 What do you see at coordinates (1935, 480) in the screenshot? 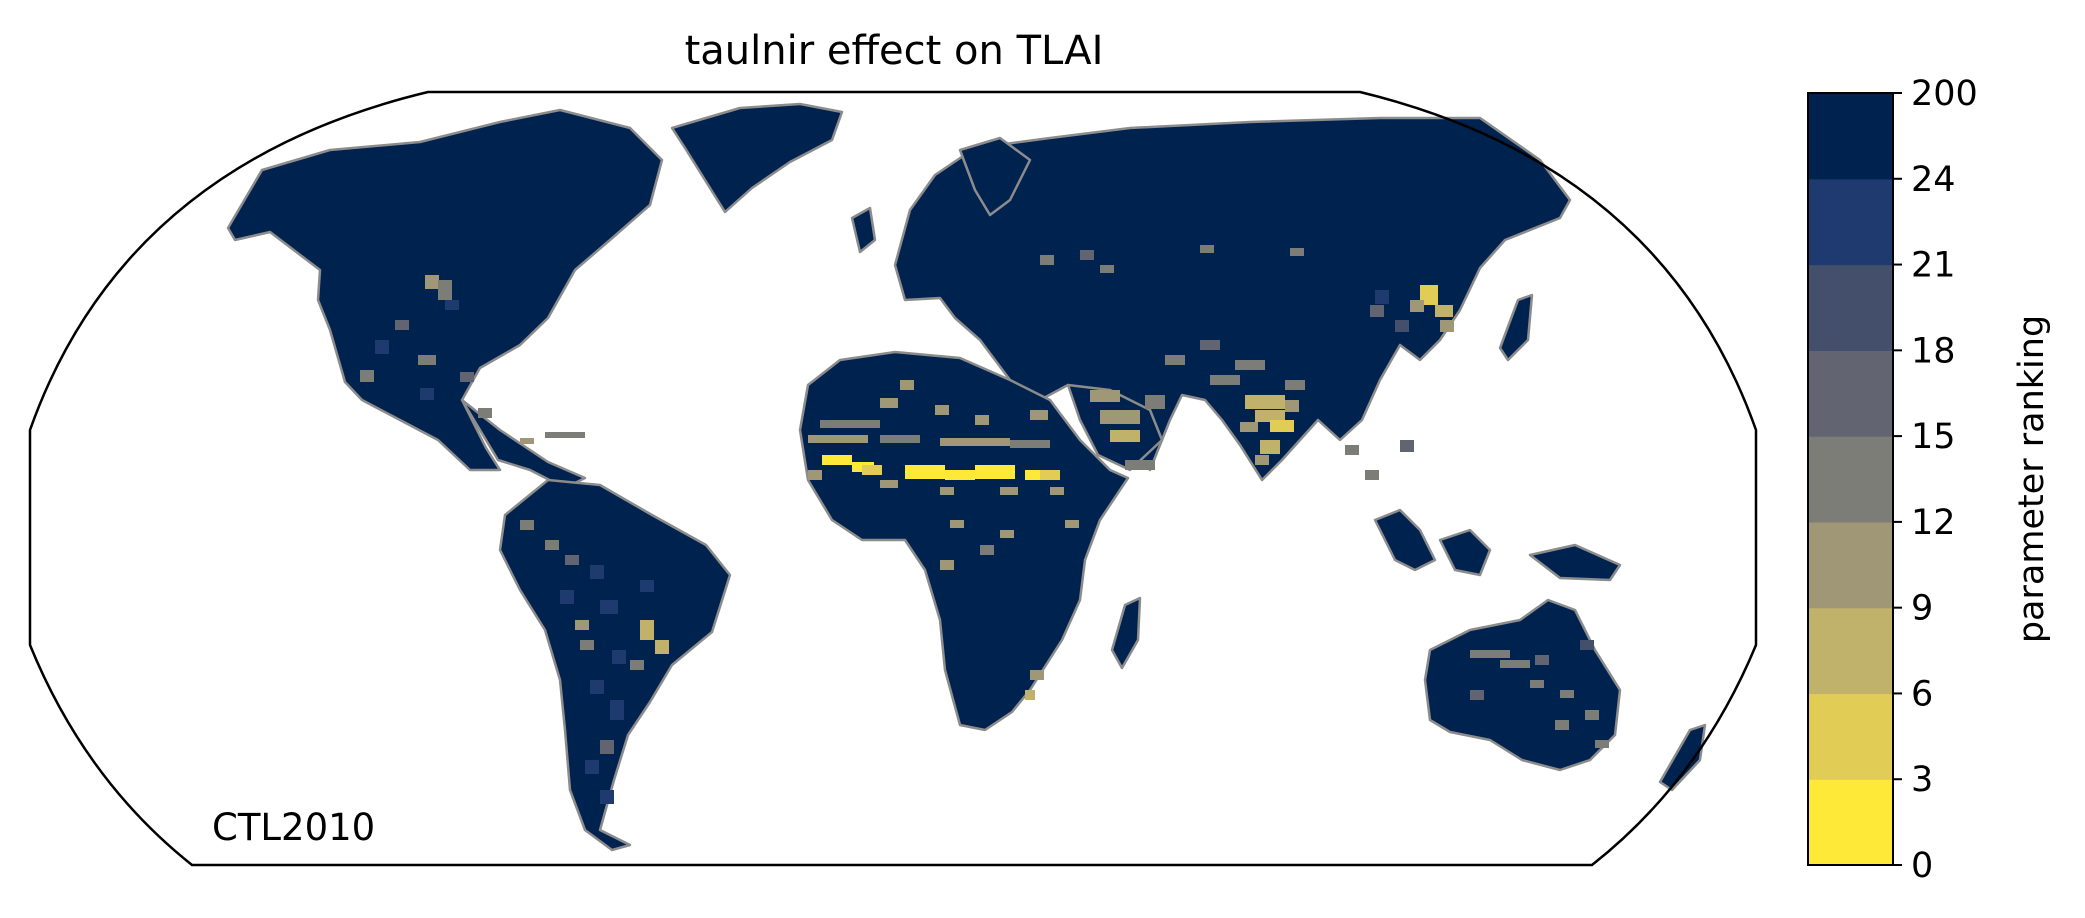
I see `colorbar-ticks: 0 3 6 9 12 15 18 21 24 200` at bounding box center [1935, 480].